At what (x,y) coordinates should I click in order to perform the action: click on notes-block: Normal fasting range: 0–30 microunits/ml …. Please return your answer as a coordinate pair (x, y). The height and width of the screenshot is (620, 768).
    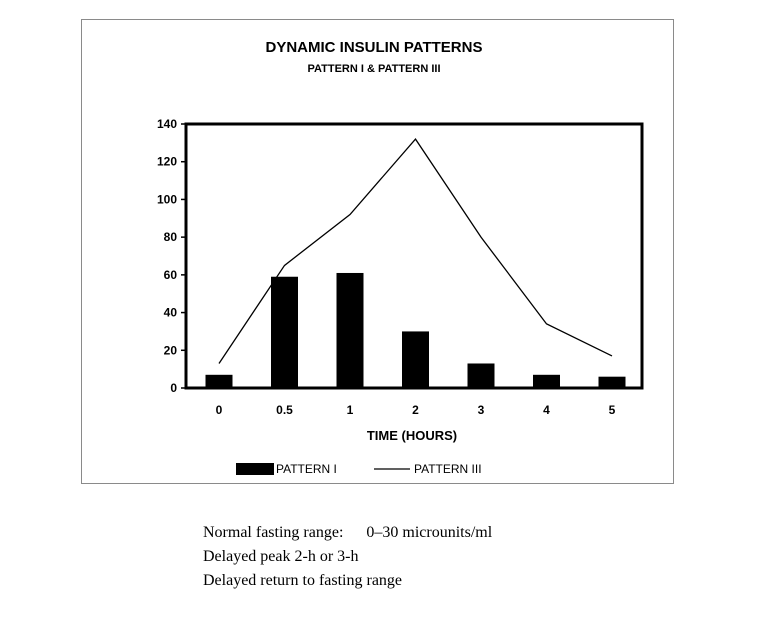
    Looking at the image, I should click on (347, 557).